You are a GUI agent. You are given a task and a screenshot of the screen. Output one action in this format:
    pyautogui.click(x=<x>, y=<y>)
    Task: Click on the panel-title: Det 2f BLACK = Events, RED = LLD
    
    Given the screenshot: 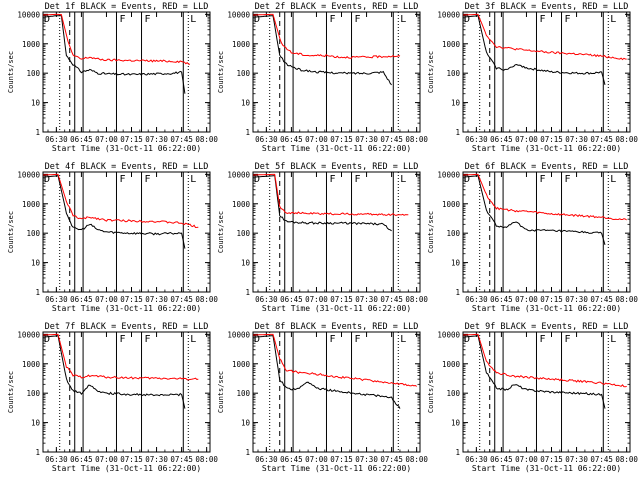 What is the action you would take?
    pyautogui.click(x=337, y=7)
    